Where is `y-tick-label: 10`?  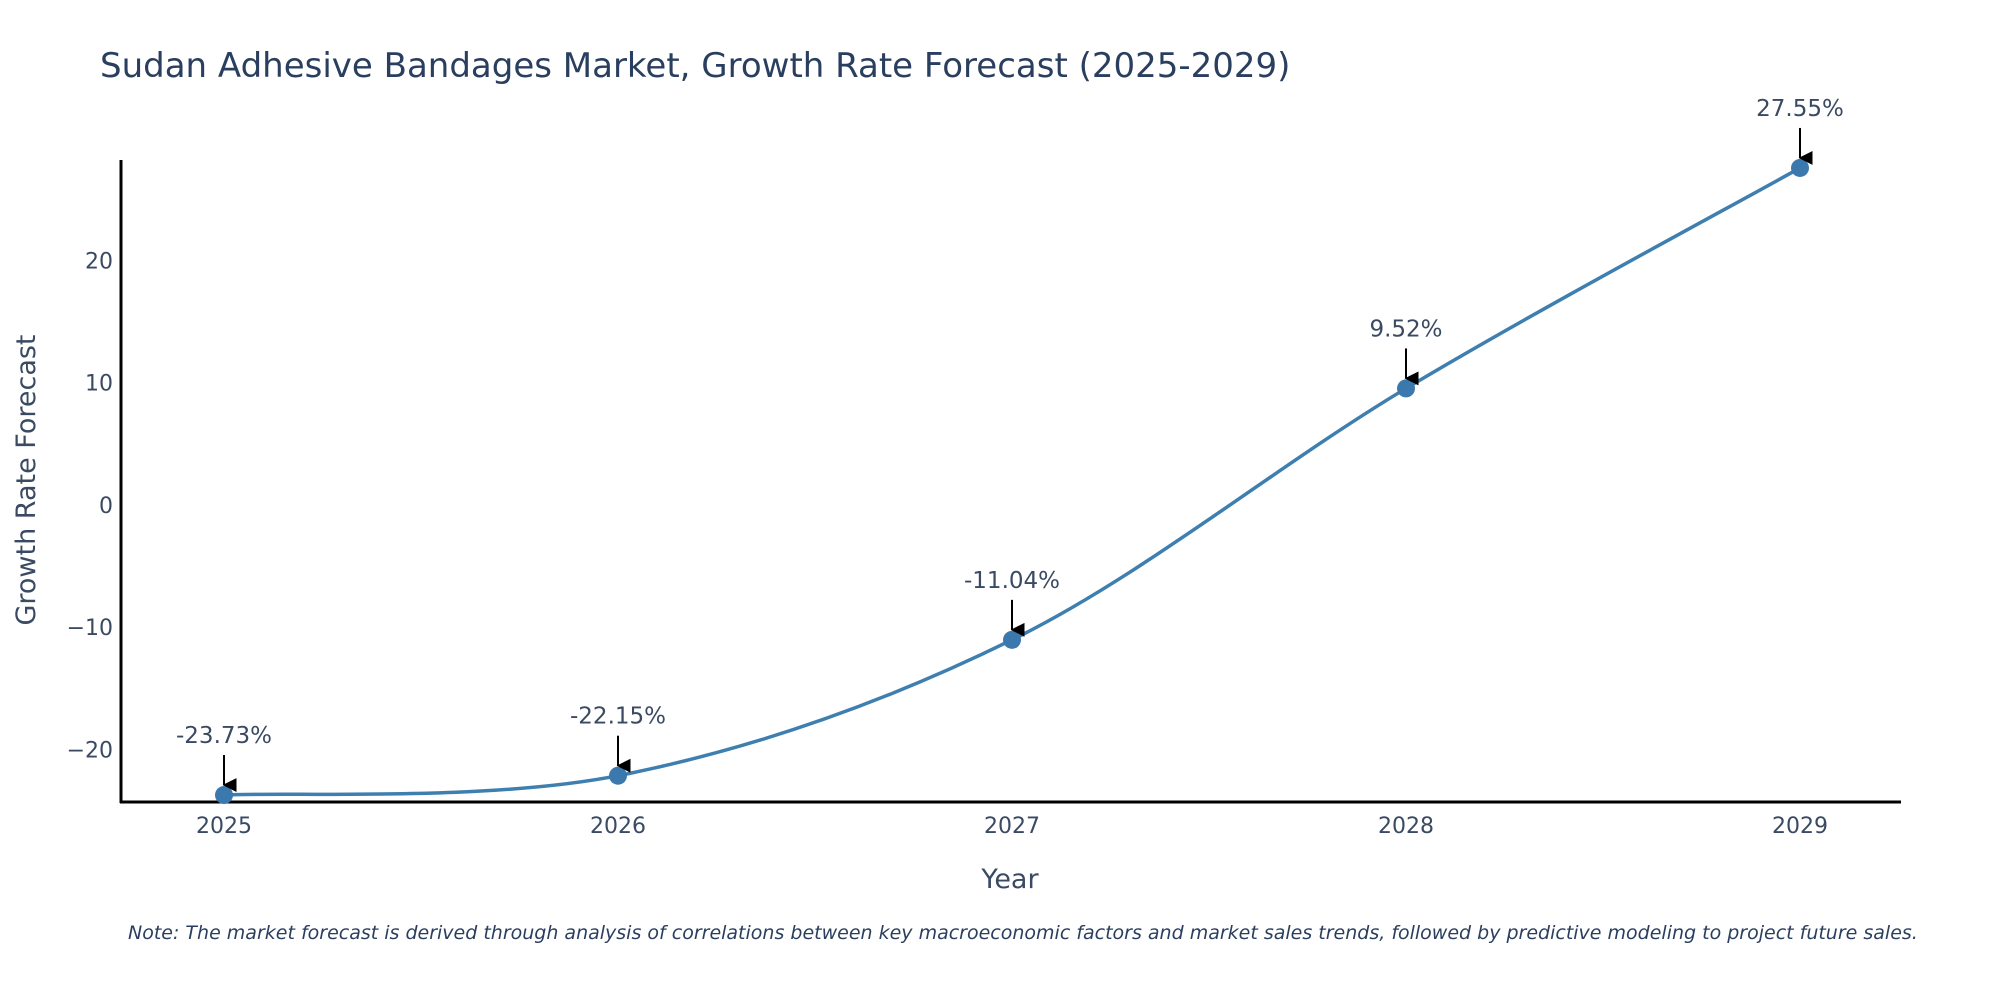
y-tick-label: 10 is located at coordinates (99, 384).